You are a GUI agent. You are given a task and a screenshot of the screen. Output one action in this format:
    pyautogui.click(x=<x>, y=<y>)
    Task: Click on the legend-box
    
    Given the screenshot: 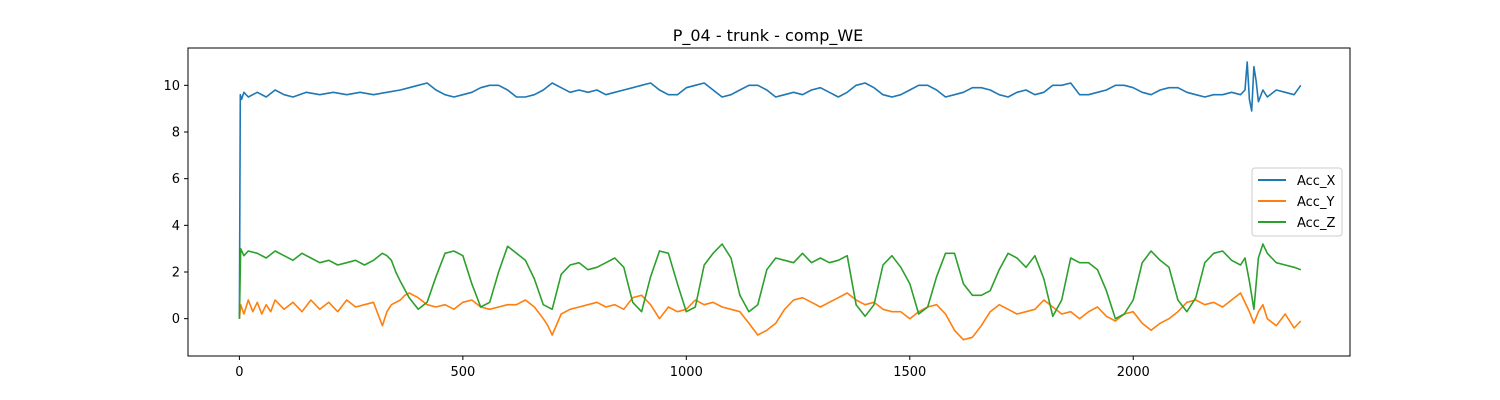 What is the action you would take?
    pyautogui.click(x=1297, y=202)
    